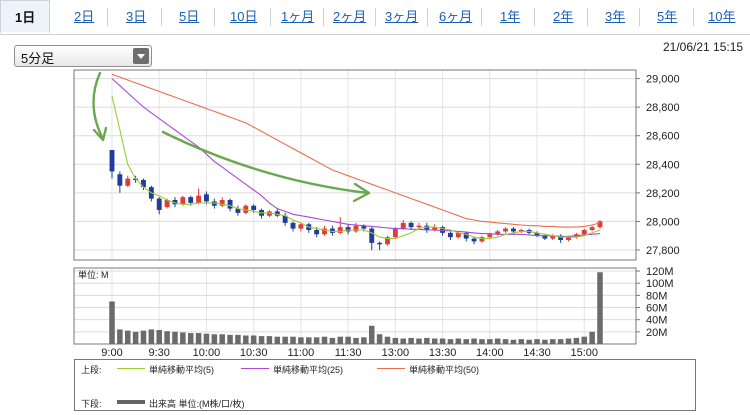 The height and width of the screenshot is (415, 750). Describe the element at coordinates (656, 333) in the screenshot. I see `volume-tick-label: 20M` at that location.